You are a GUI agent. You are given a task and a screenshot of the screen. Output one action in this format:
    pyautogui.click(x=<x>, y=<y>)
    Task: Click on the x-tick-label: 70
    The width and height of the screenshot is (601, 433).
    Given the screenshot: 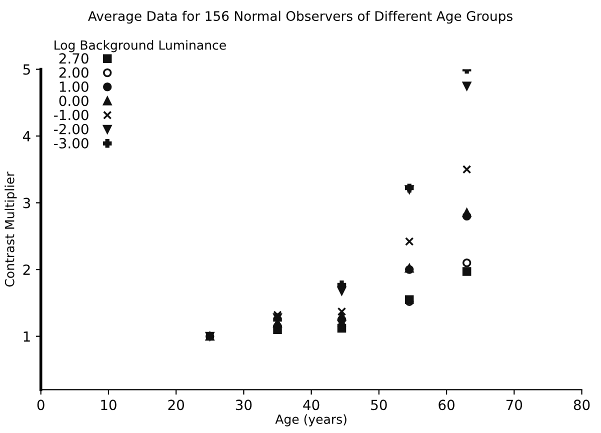 What is the action you would take?
    pyautogui.click(x=514, y=405)
    